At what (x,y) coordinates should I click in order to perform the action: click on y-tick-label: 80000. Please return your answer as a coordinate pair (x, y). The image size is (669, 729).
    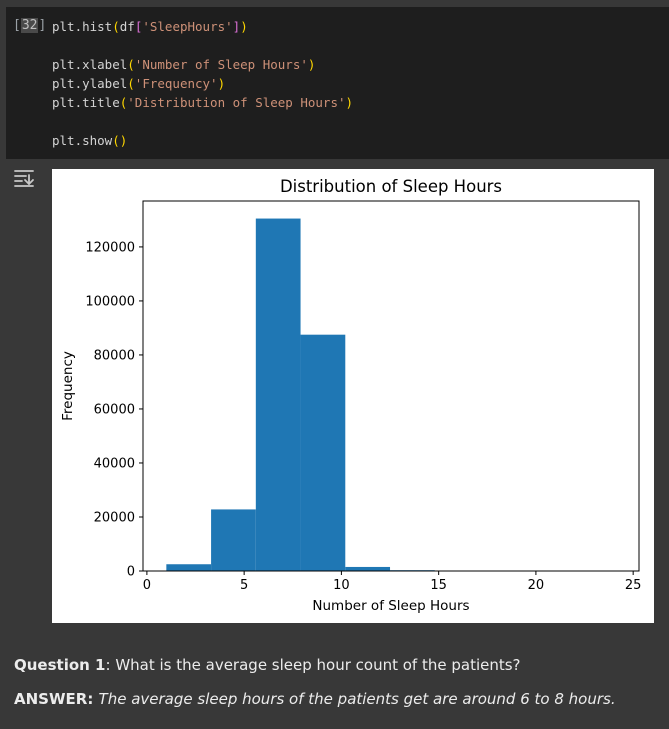
    Looking at the image, I should click on (114, 355).